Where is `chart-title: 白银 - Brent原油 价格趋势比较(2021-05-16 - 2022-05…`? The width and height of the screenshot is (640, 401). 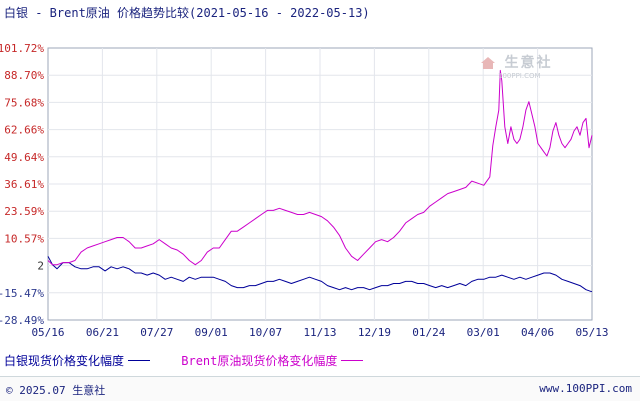
chart-title: 白银 - Brent原油 价格趋势比较(2021-05-16 - 2022-05… is located at coordinates (187, 13).